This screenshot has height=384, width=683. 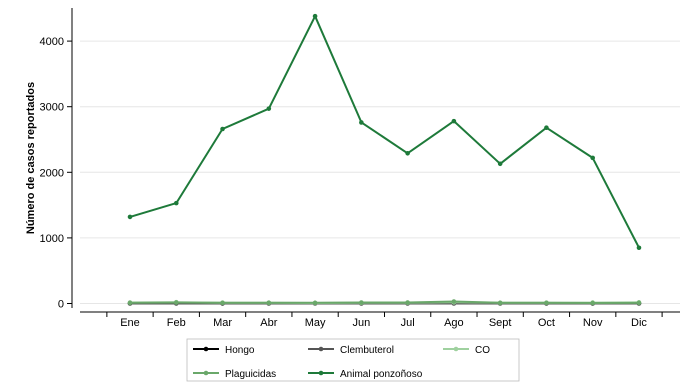 I want to click on data-point-plaguicidas-nov, so click(x=592, y=303).